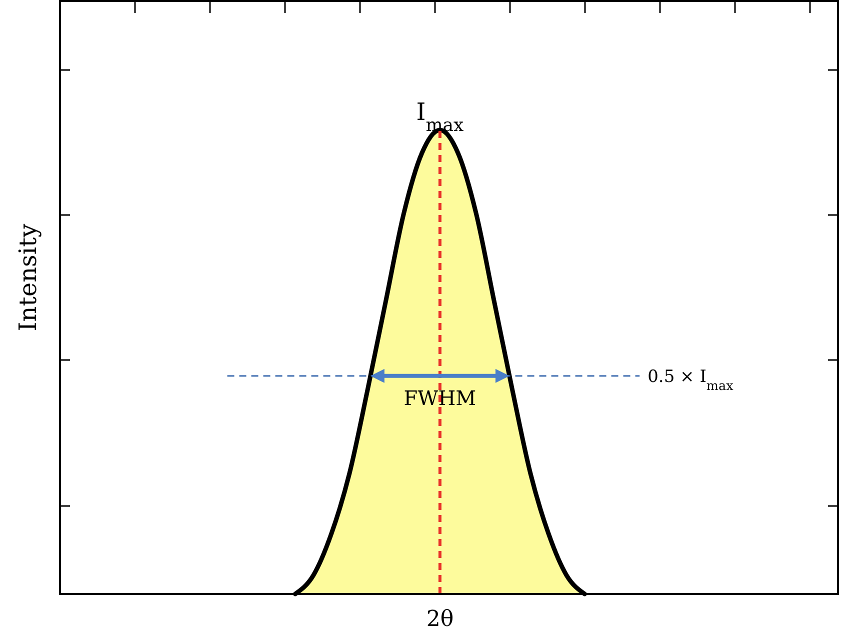  I want to click on annotation: FWHM, so click(440, 398).